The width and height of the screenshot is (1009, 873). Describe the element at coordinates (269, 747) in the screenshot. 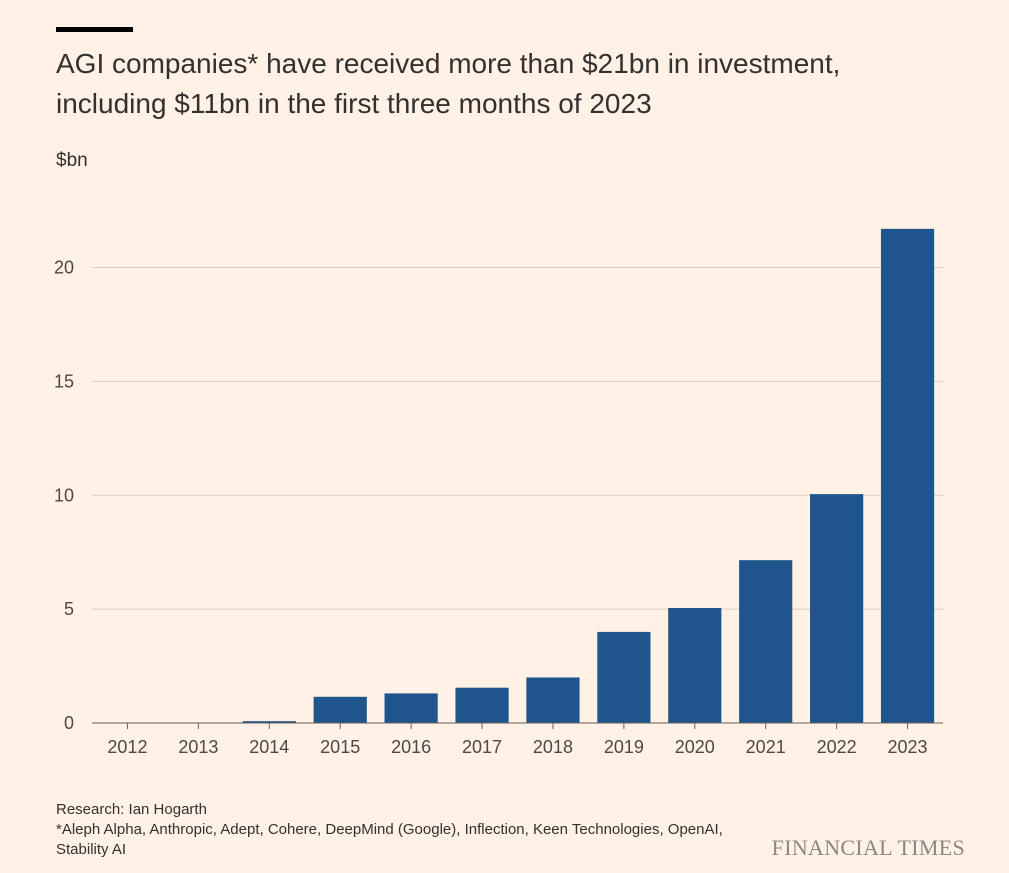

I see `x-tick-label-2014: 2014` at that location.